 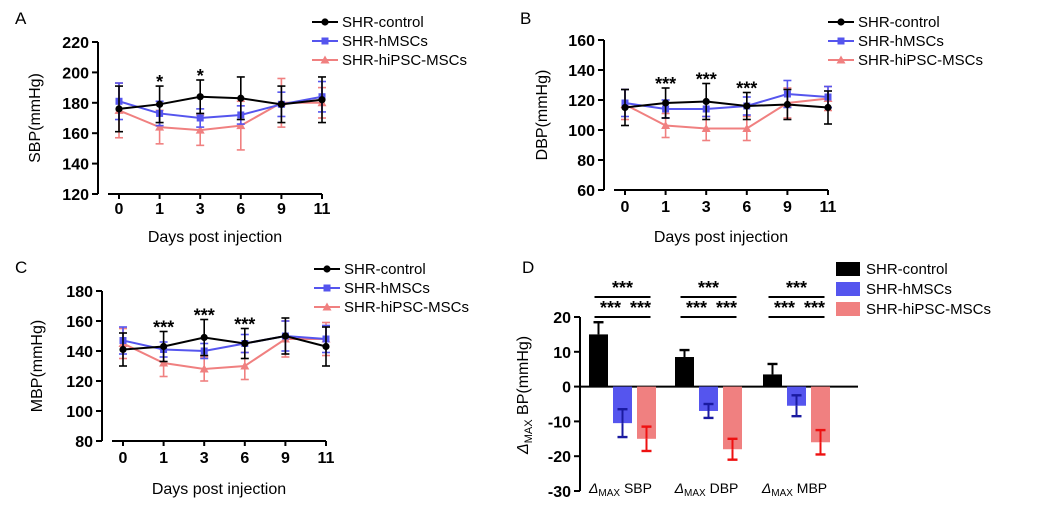 I want to click on y-tick-label: -10, so click(x=559, y=422).